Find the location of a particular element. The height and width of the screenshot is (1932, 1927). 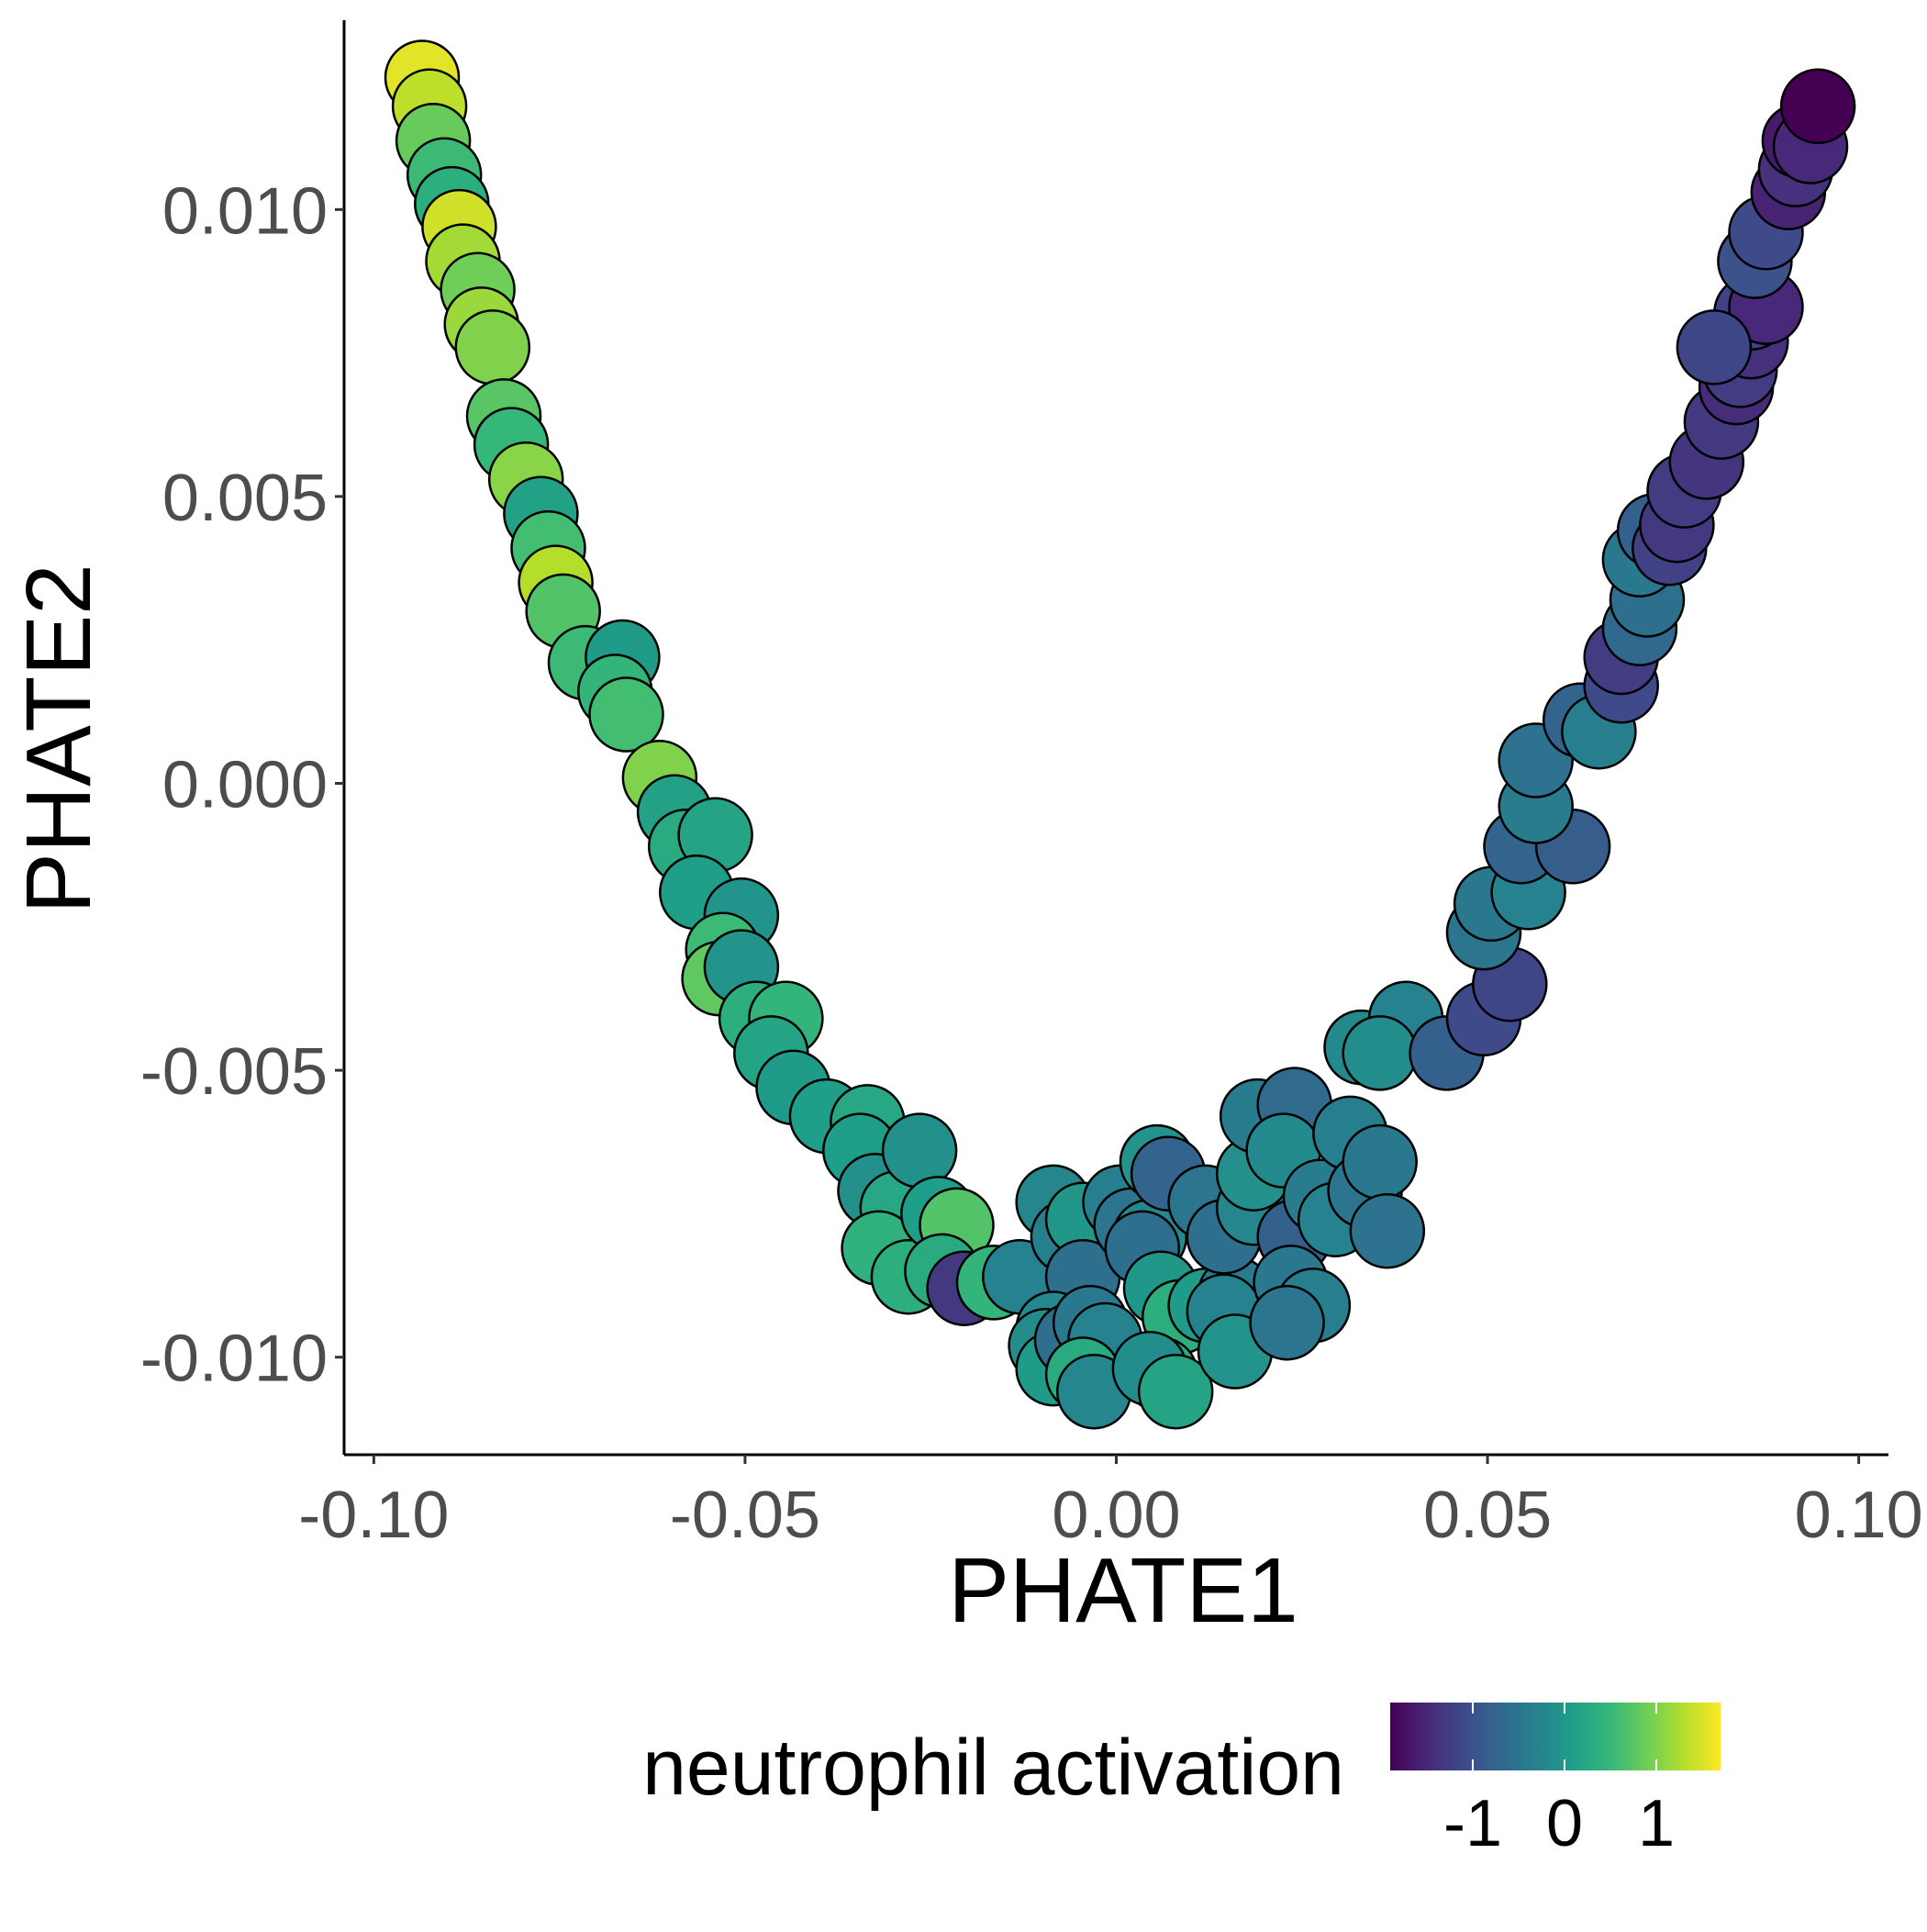

color-legend: neutrophil activation -1 0 1 is located at coordinates (1181, 1781).